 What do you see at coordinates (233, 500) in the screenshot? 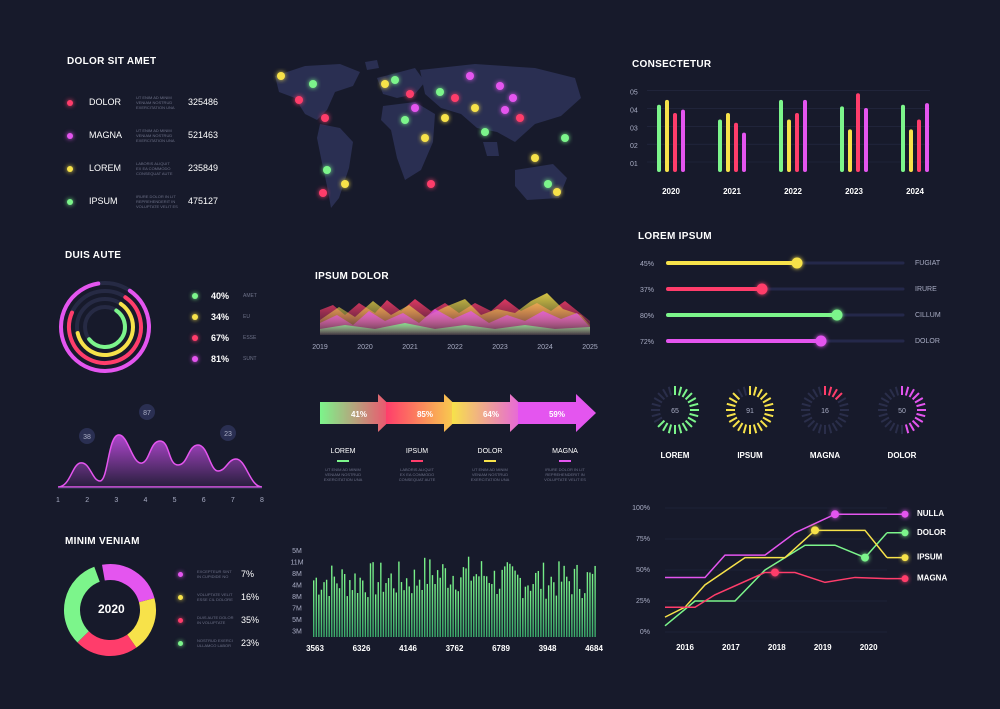
I see `wave-tick-label: 7` at bounding box center [233, 500].